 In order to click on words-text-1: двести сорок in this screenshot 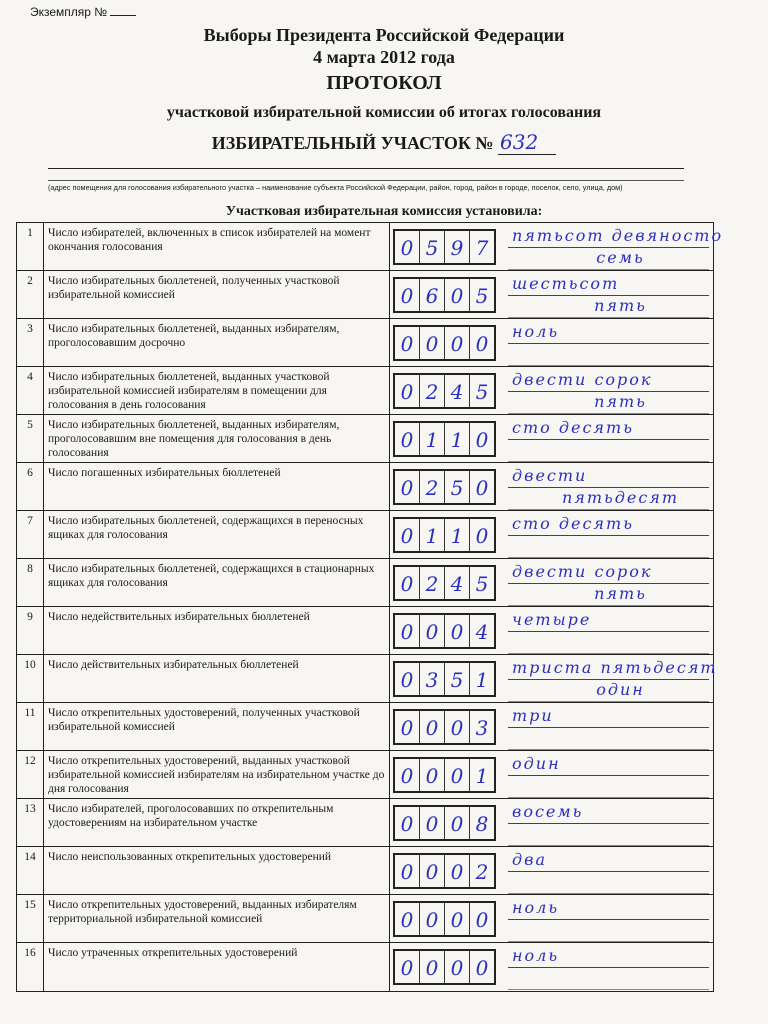, I will do `click(582, 379)`.